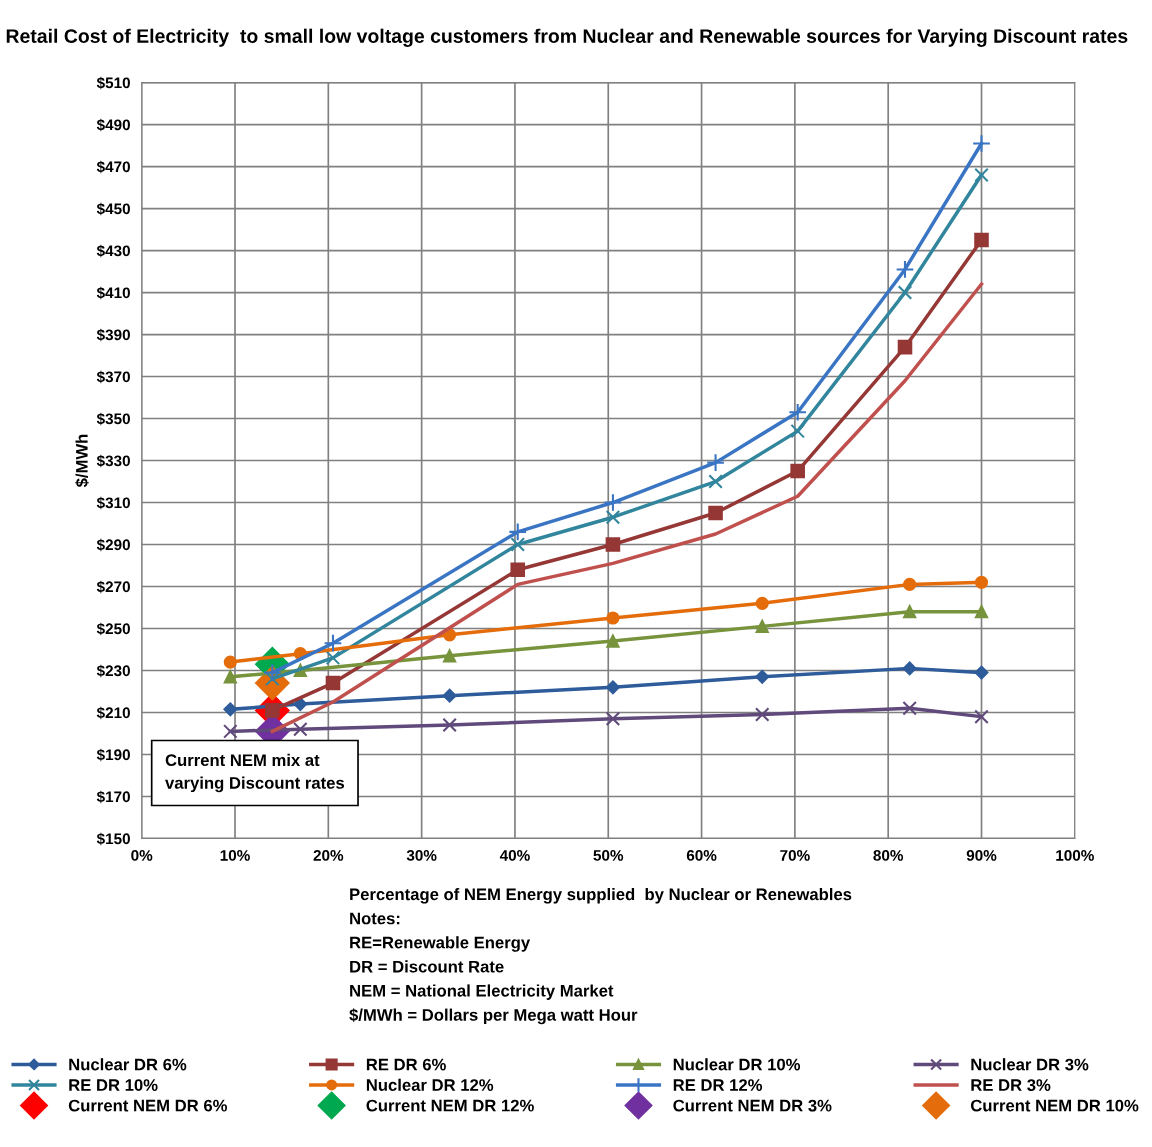 This screenshot has height=1147, width=1152. What do you see at coordinates (128, 1064) in the screenshot?
I see `legend-label: Nuclear DR 6%` at bounding box center [128, 1064].